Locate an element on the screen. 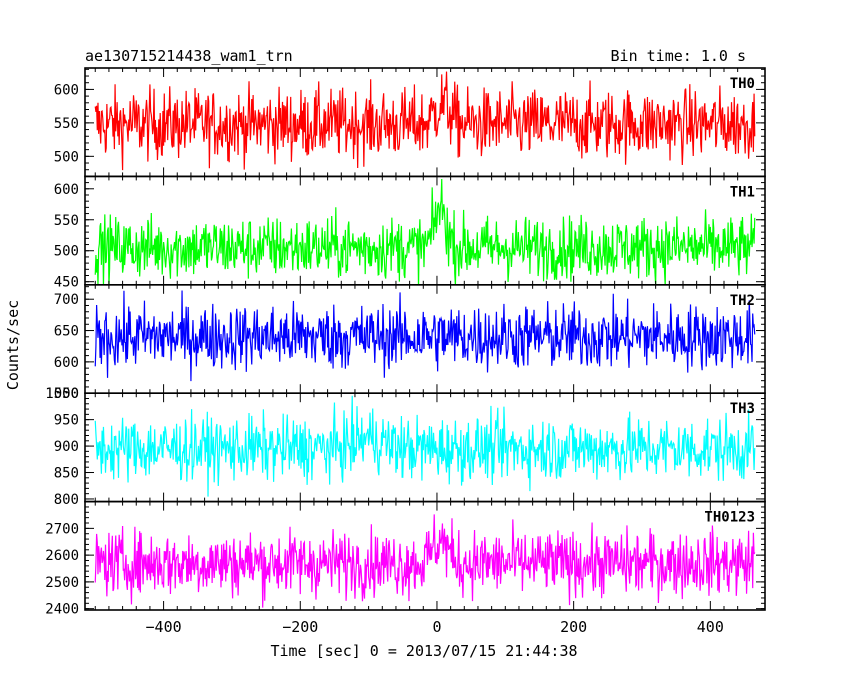  series-line-th2 is located at coordinates (425, 336).